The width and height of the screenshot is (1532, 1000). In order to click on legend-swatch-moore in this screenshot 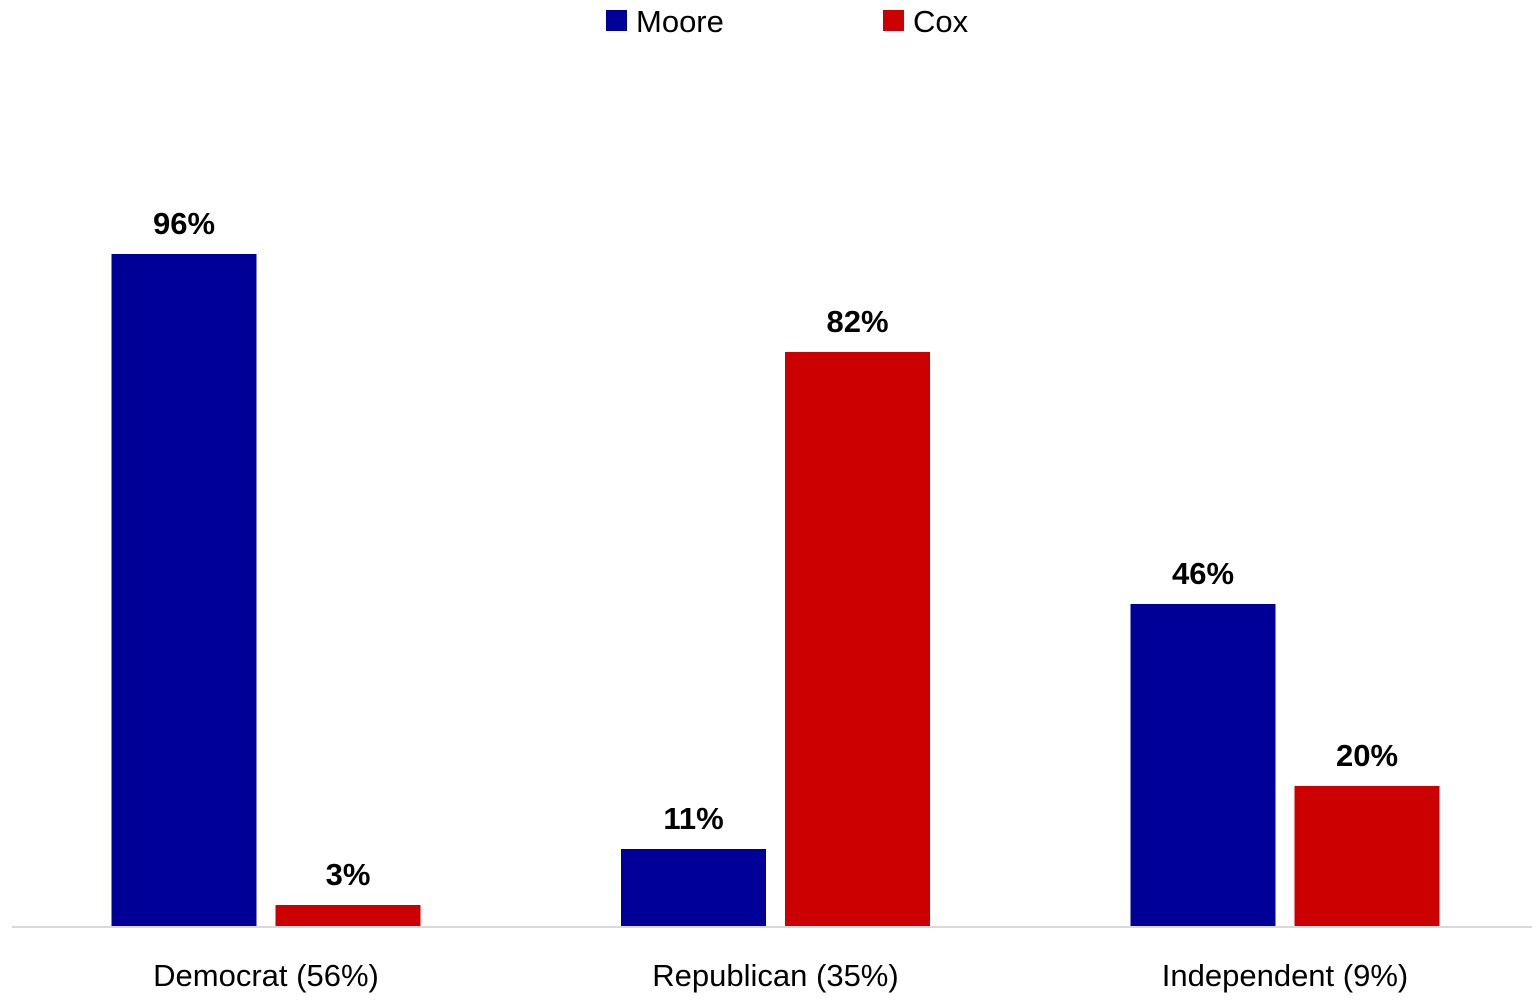, I will do `click(616, 20)`.